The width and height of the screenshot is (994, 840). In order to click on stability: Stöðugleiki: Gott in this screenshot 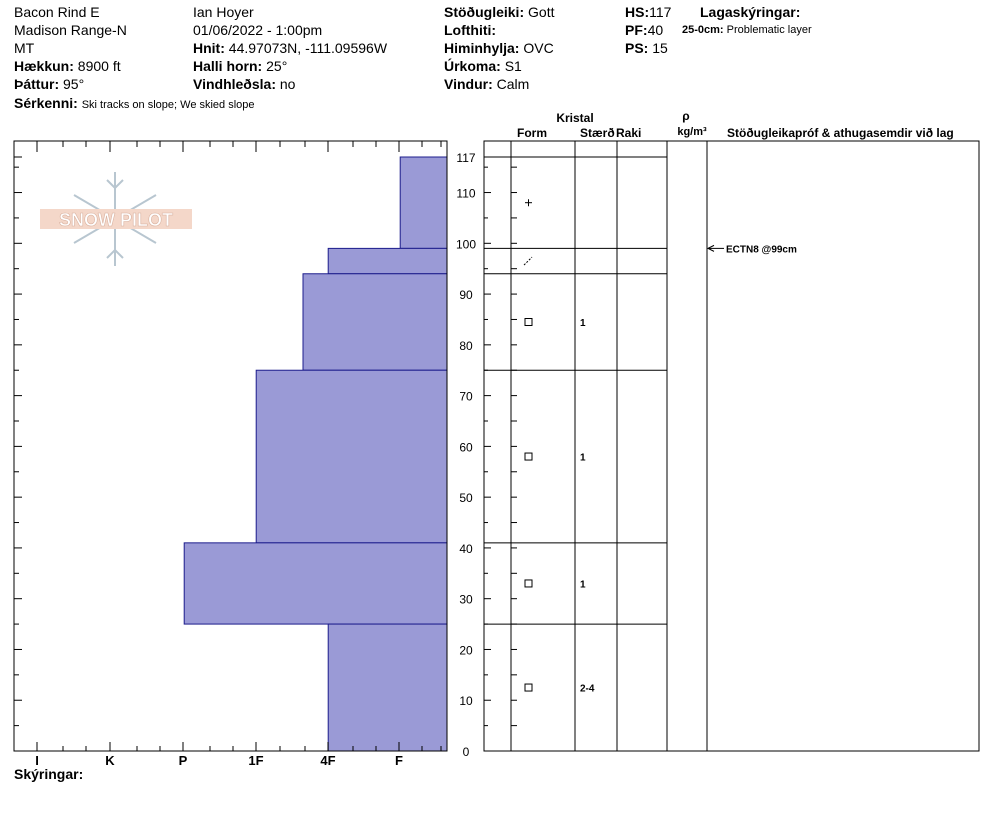, I will do `click(499, 12)`.